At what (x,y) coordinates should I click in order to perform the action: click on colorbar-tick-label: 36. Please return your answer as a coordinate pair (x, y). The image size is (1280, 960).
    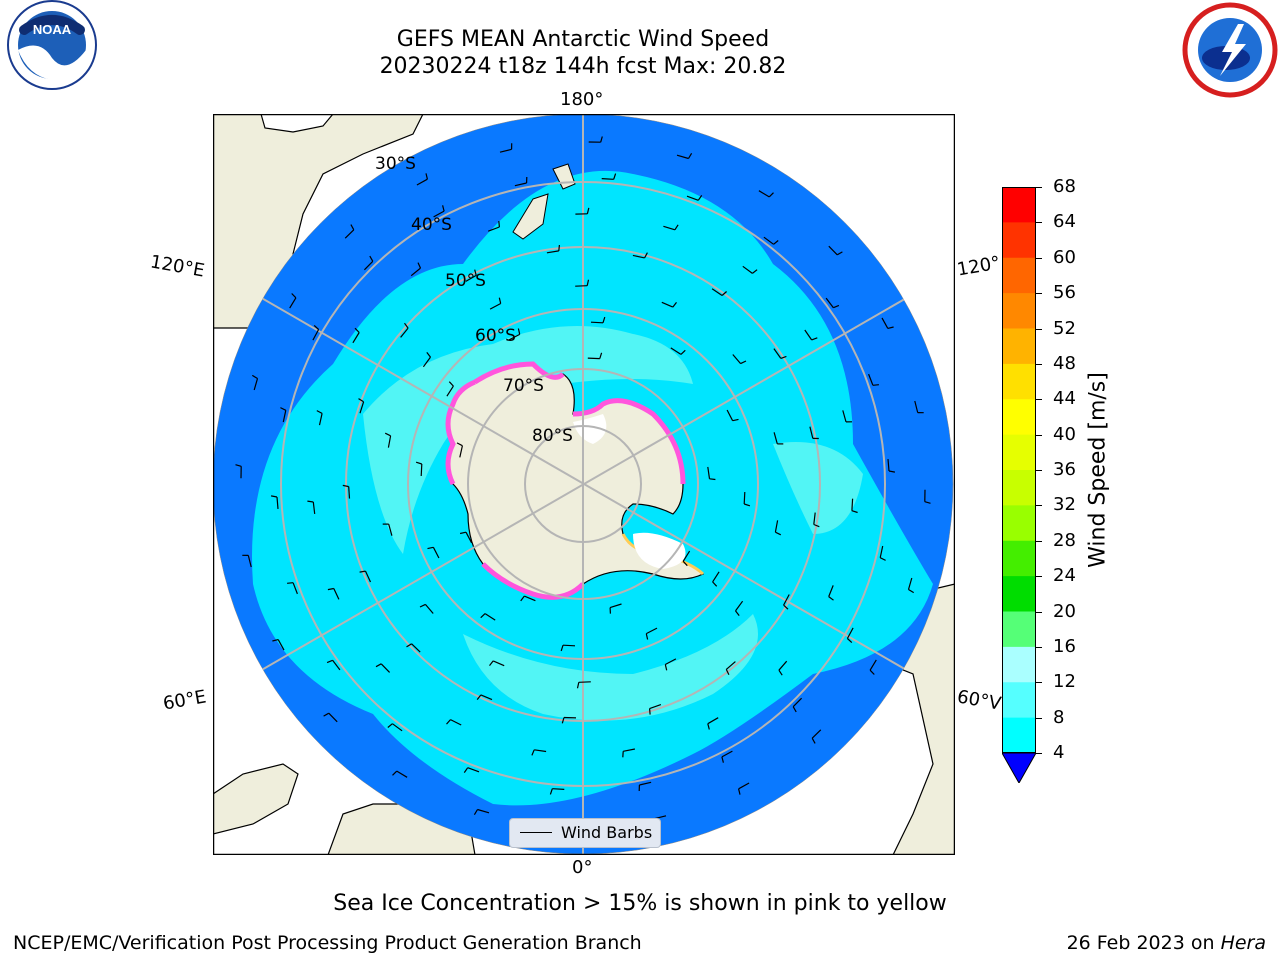
    Looking at the image, I should click on (1064, 469).